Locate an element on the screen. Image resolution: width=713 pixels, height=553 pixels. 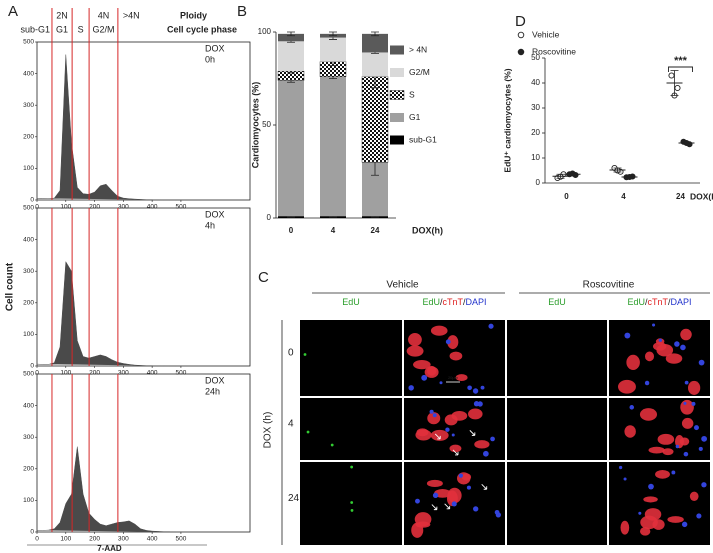
x-tick-label: 24 is located at coordinates (680, 196).